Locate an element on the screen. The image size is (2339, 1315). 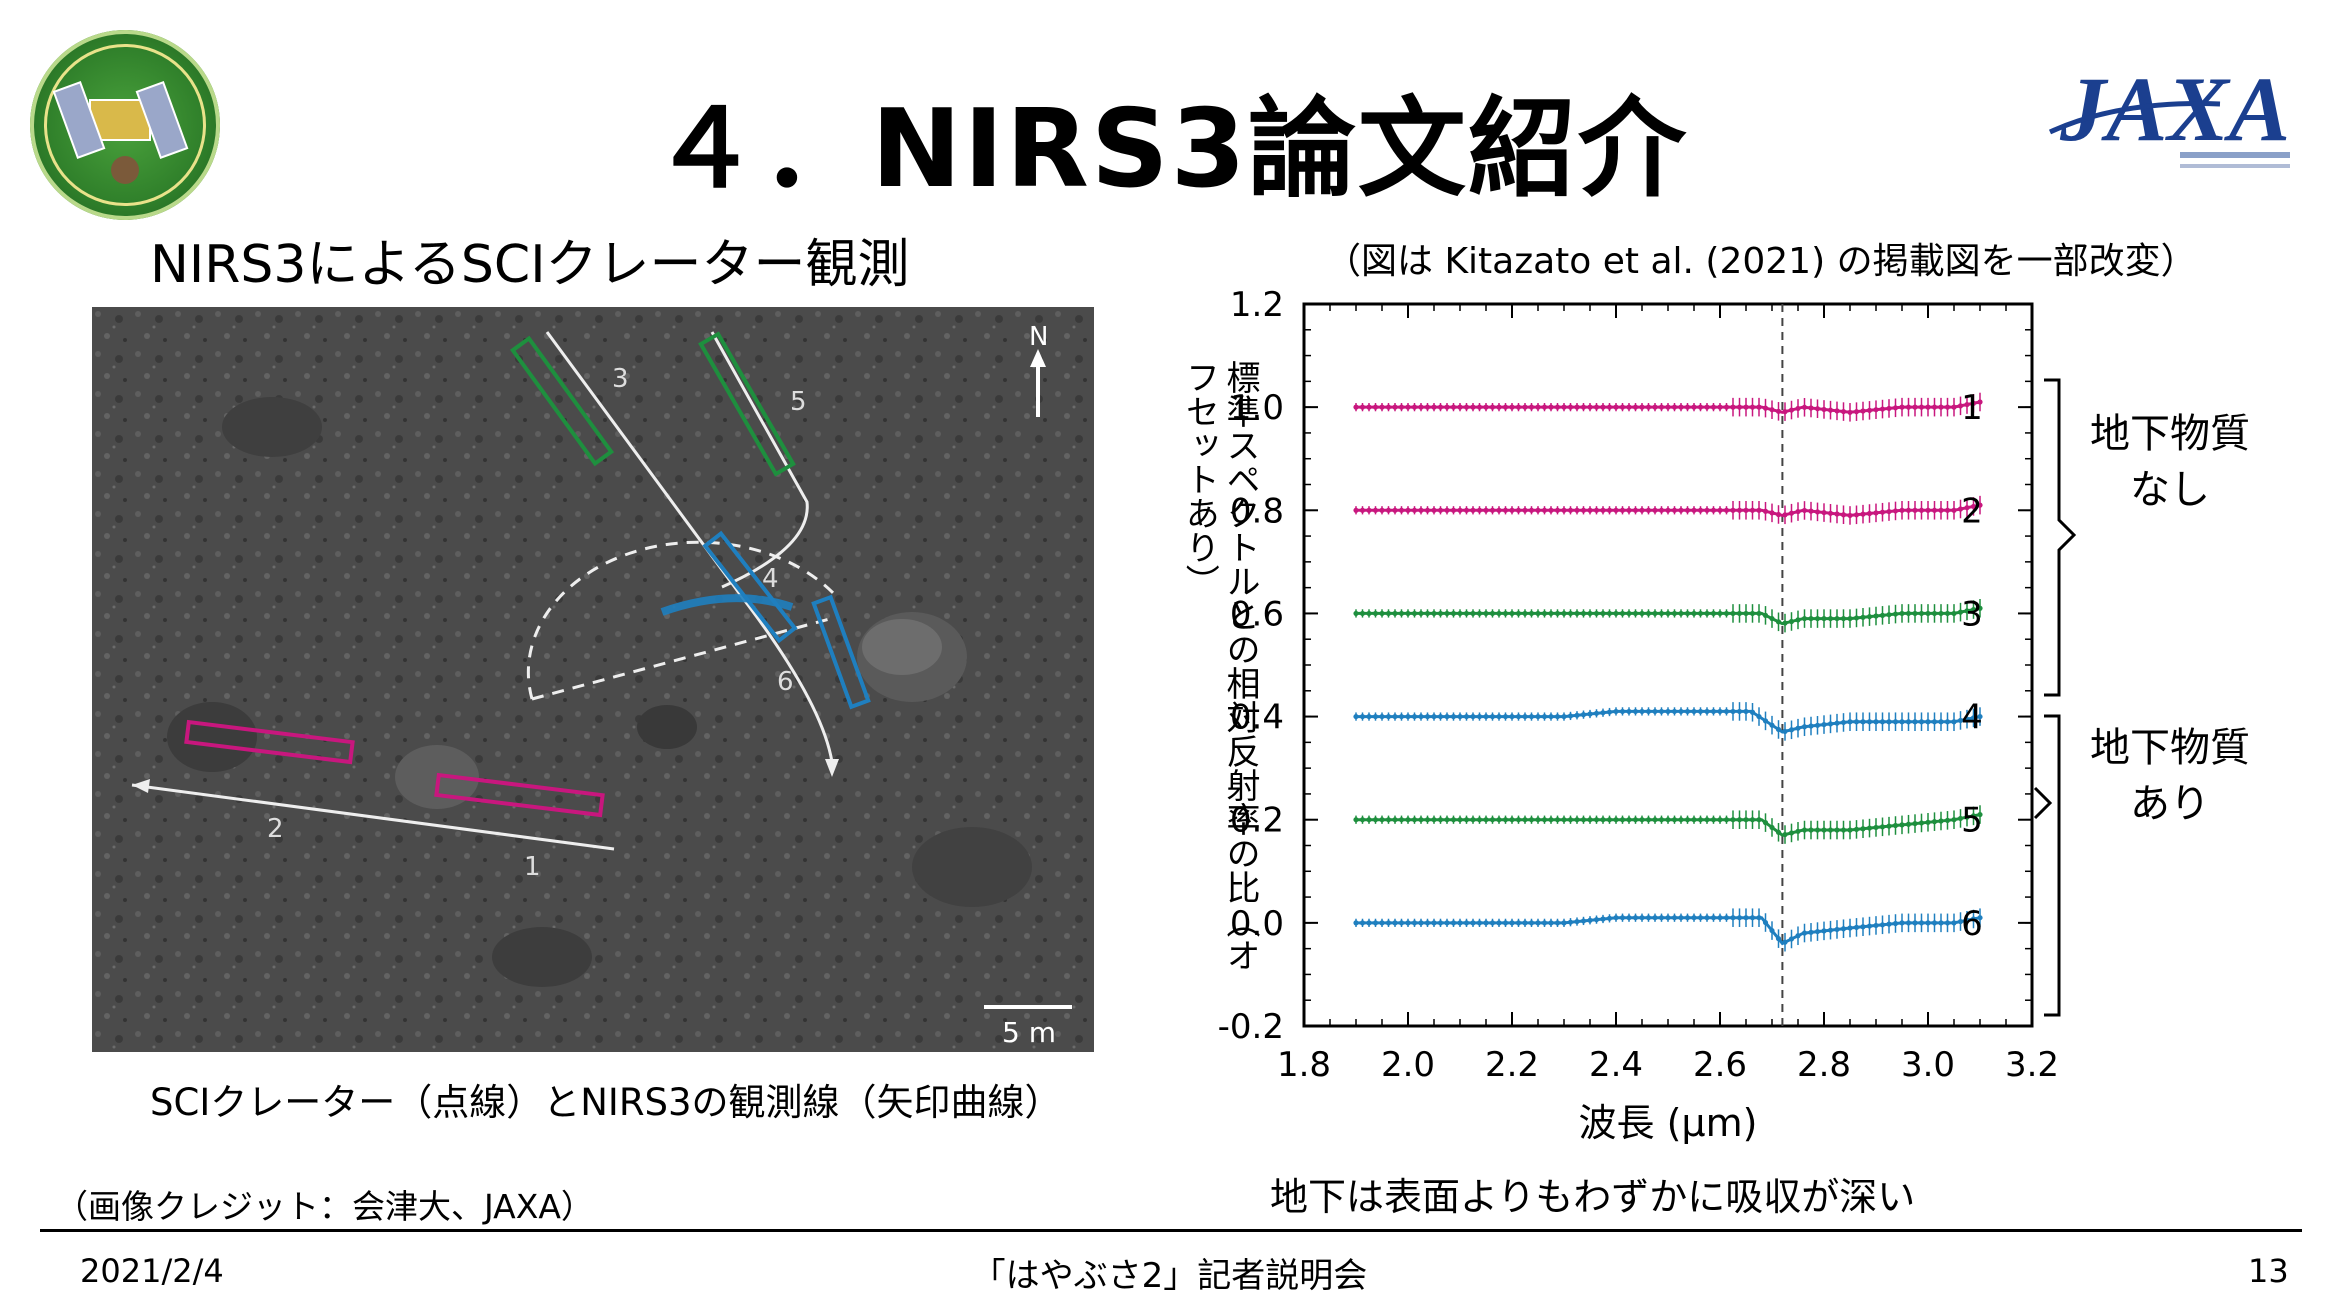
series-label-3: 3 is located at coordinates (1972, 614).